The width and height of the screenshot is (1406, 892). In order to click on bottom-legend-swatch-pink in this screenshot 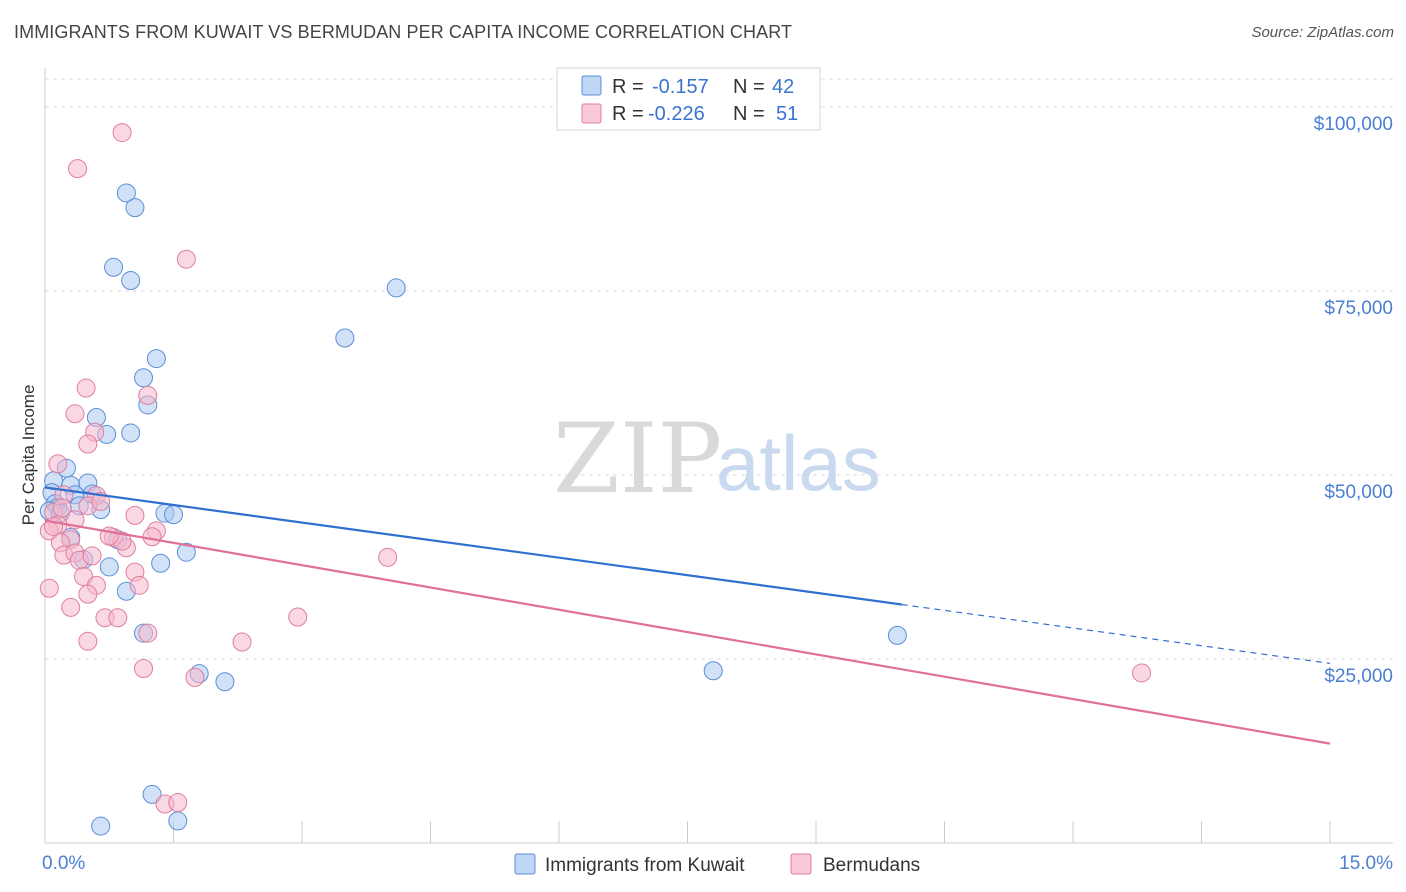, I will do `click(801, 864)`.